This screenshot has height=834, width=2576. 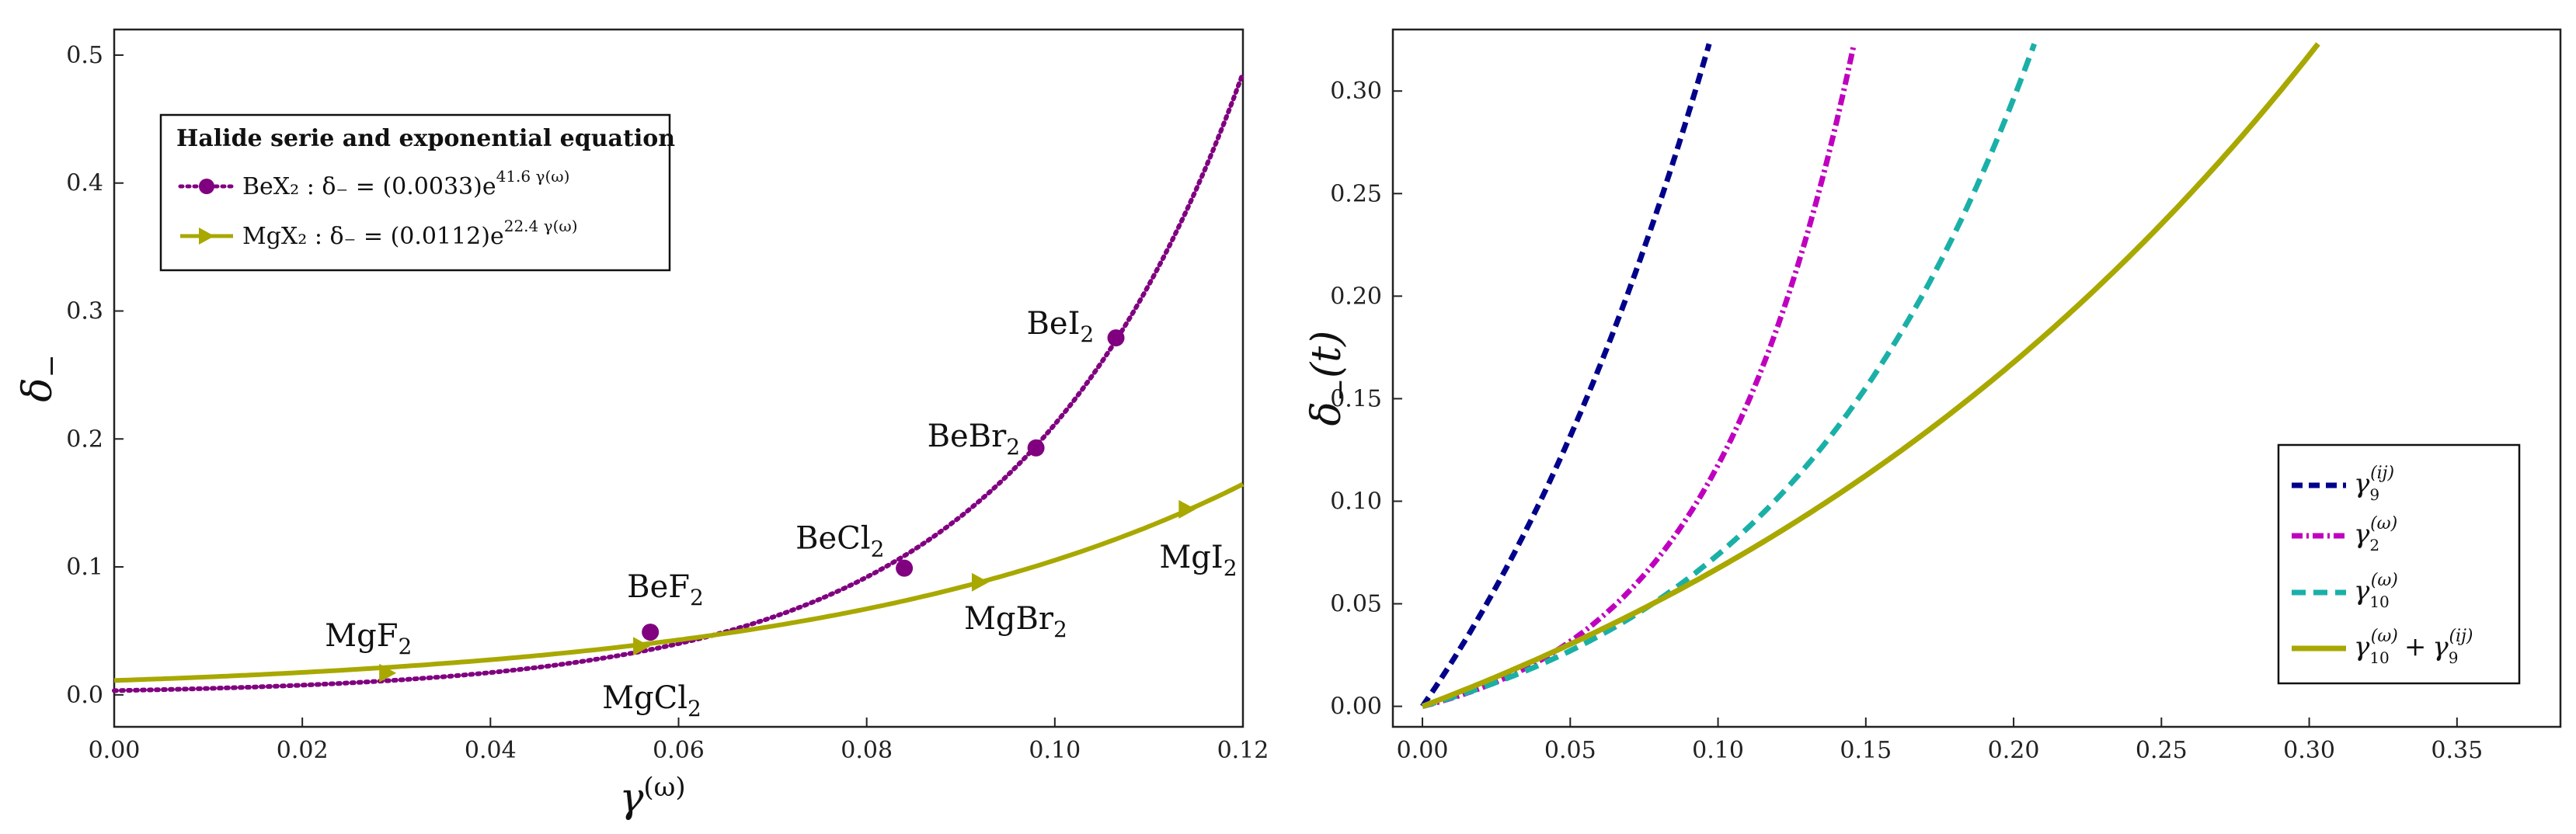 What do you see at coordinates (1356, 707) in the screenshot?
I see `y-tick-label: 0.00` at bounding box center [1356, 707].